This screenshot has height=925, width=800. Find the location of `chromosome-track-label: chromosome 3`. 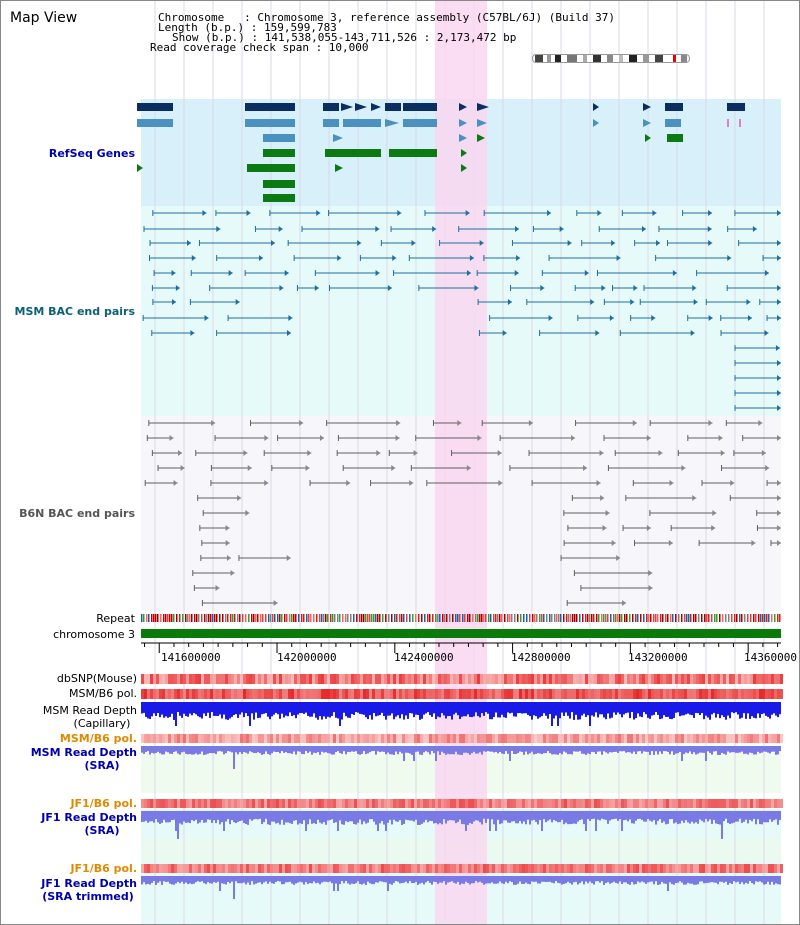

chromosome-track-label: chromosome 3 is located at coordinates (94, 634).